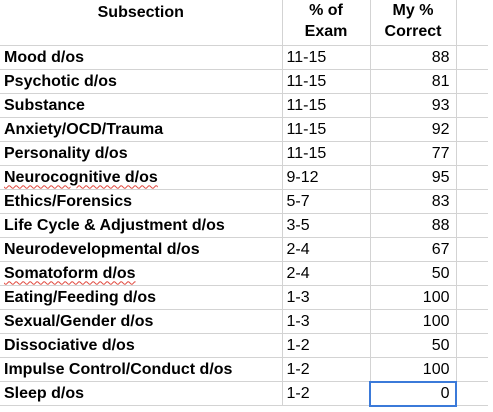 The height and width of the screenshot is (412, 493). Describe the element at coordinates (141, 105) in the screenshot. I see `subsection-cell: Substance` at that location.